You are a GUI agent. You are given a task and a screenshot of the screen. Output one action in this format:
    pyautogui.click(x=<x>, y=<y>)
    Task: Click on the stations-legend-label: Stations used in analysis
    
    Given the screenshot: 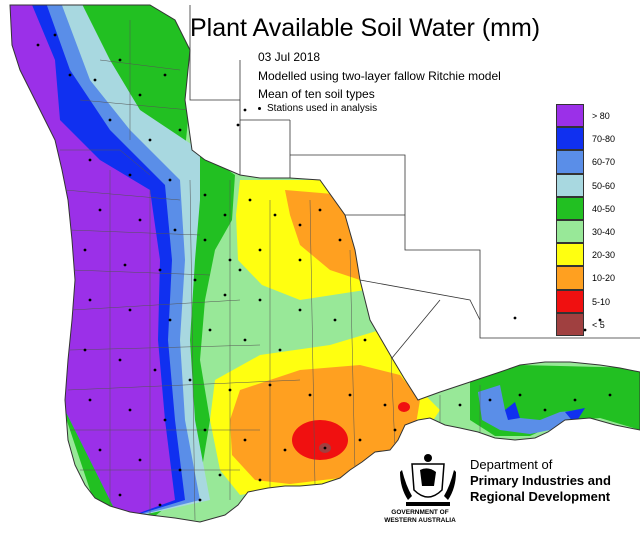 What is the action you would take?
    pyautogui.click(x=322, y=108)
    